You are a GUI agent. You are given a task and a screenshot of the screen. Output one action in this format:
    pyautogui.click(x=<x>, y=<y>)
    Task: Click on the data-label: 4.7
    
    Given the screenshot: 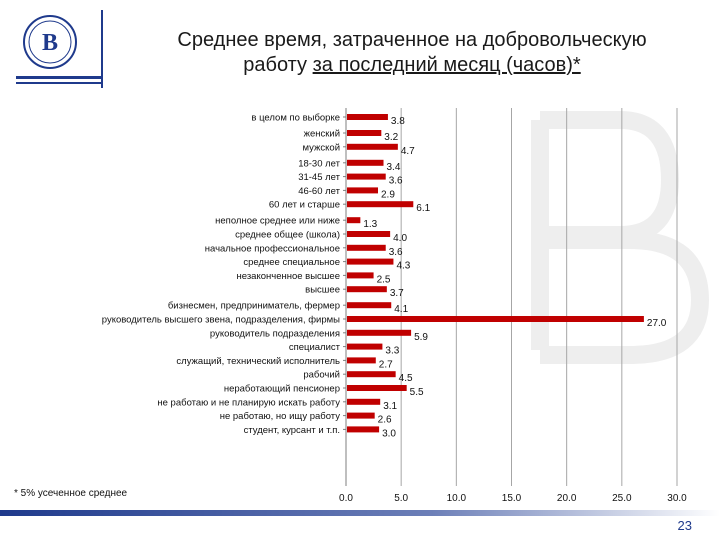 What is the action you would take?
    pyautogui.click(x=408, y=151)
    